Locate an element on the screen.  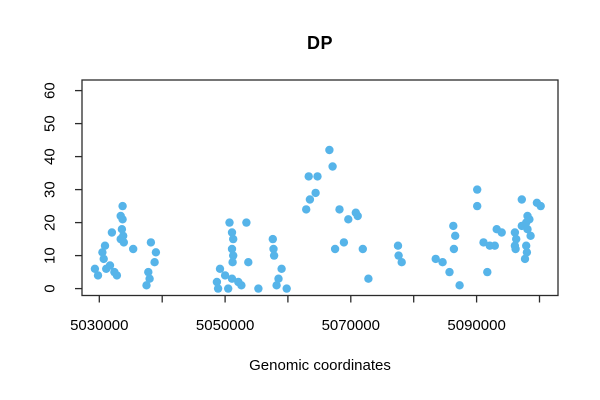
y-axis-tick-label: 50 is located at coordinates (50, 123).